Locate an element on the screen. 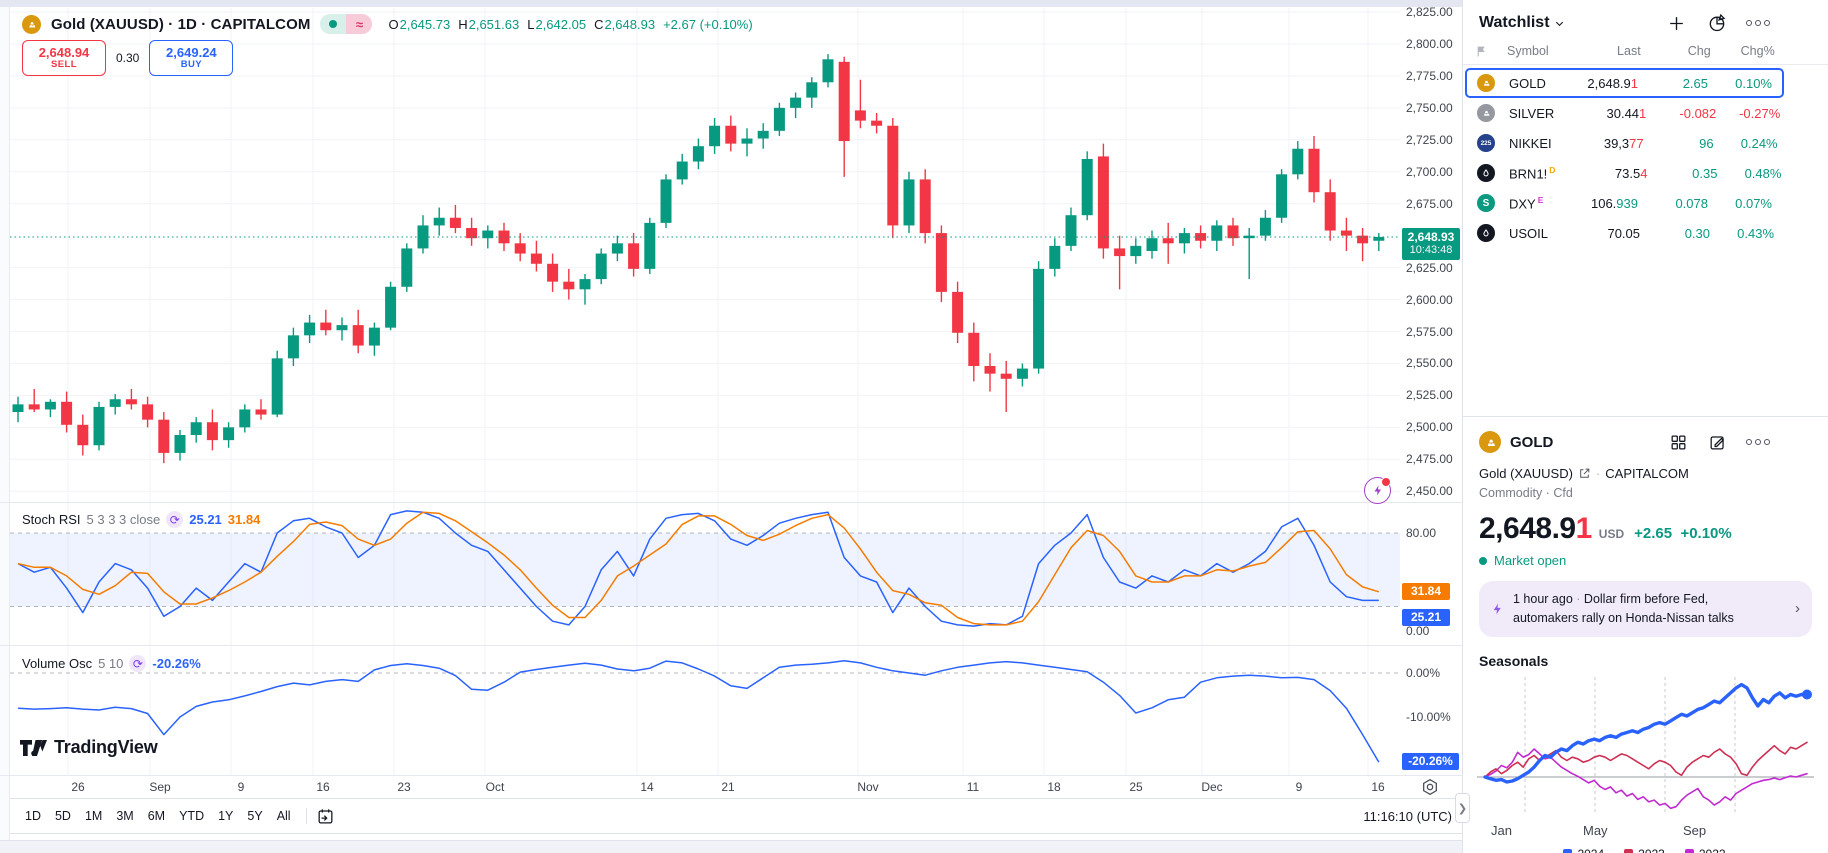 This screenshot has width=1828, height=853. price-tick: 2,725.00 is located at coordinates (1429, 139).